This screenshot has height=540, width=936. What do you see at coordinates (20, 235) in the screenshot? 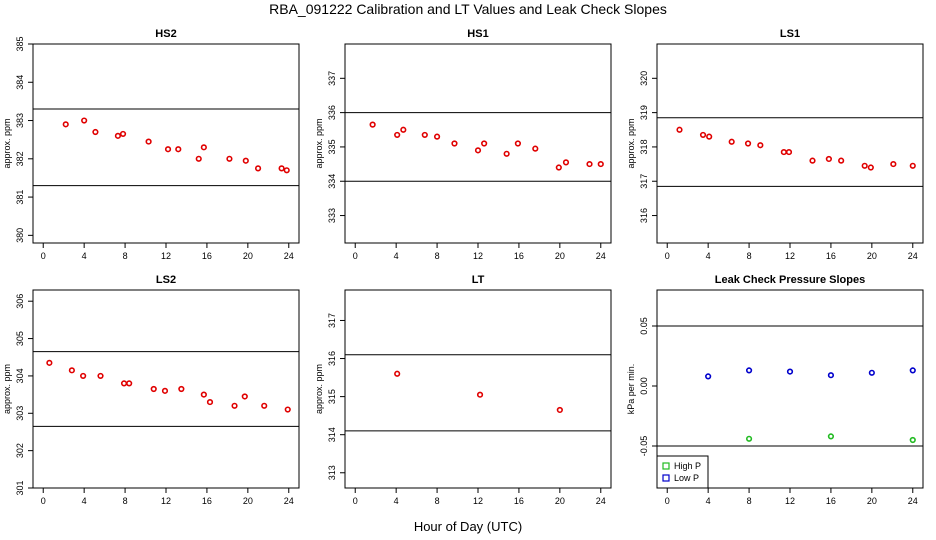
I see `y-tick-label: 380` at bounding box center [20, 235].